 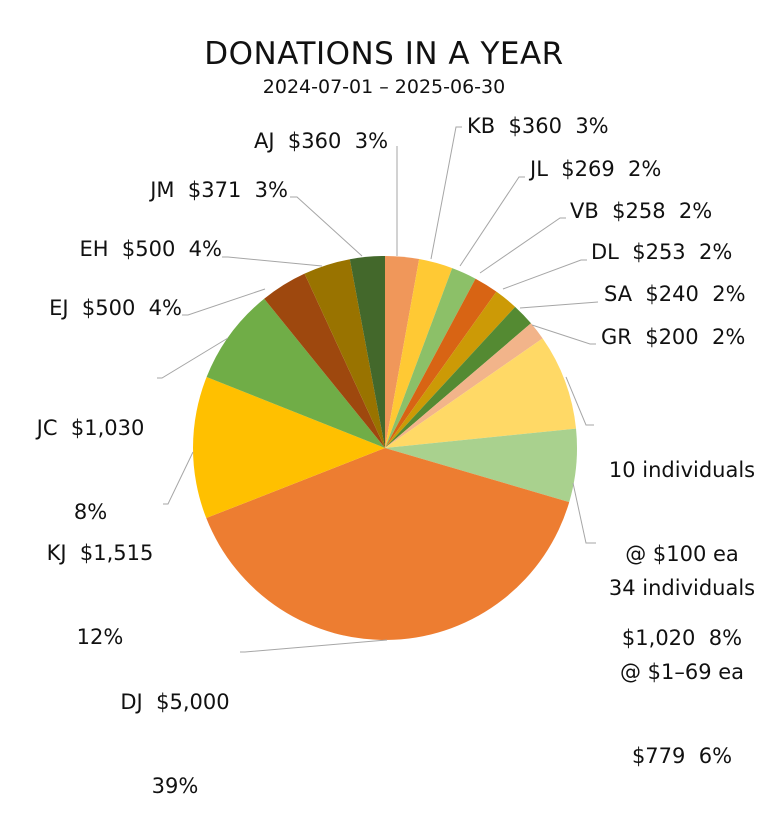 I want to click on data-label-jc: JC $1,030 8%, so click(x=90, y=456).